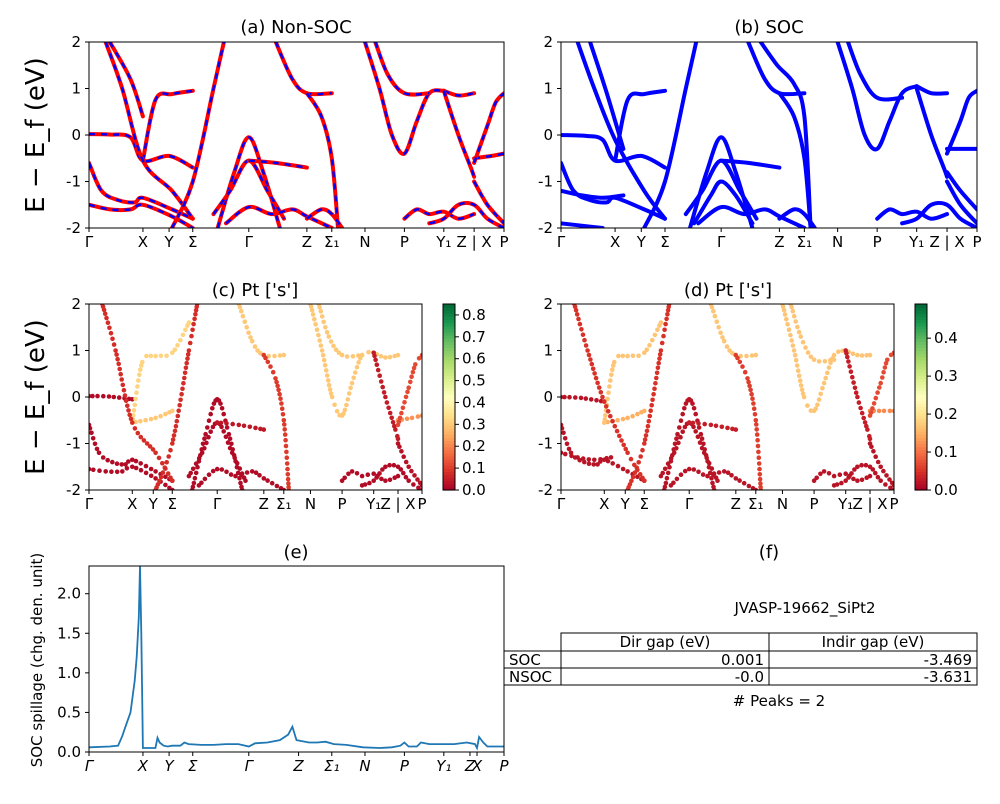  I want to click on y-tick-label: 1, so click(548, 89).